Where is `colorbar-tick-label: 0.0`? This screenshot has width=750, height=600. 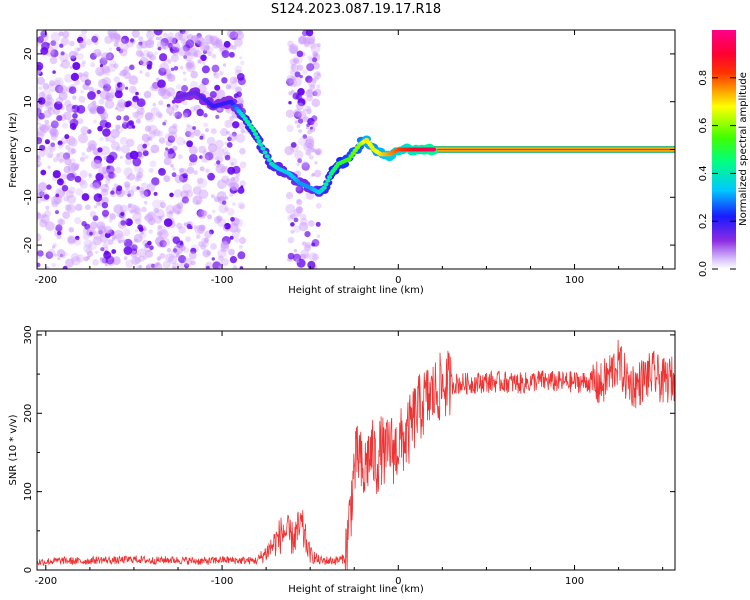 colorbar-tick-label: 0.0 is located at coordinates (703, 269).